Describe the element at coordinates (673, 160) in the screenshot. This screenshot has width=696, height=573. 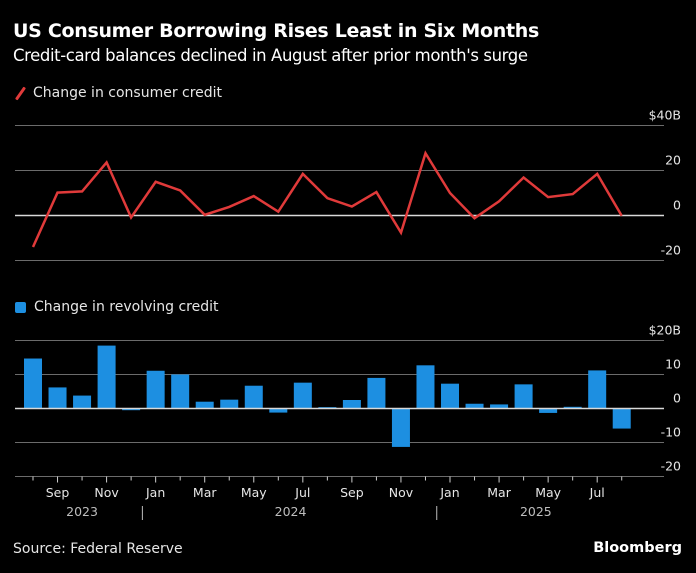
I see `y-tick-label: 20` at that location.